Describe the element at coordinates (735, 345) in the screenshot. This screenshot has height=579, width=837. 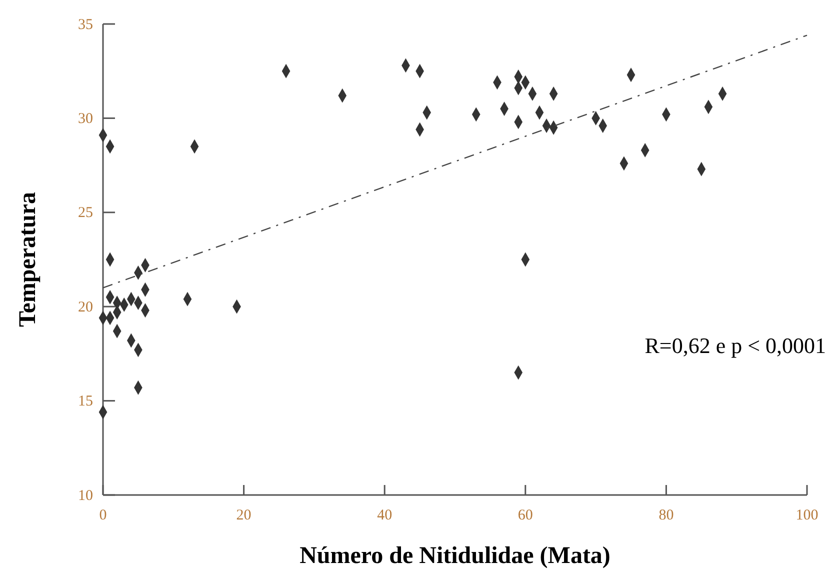
I see `annotation: R=0,62 e p < 0,0001` at that location.